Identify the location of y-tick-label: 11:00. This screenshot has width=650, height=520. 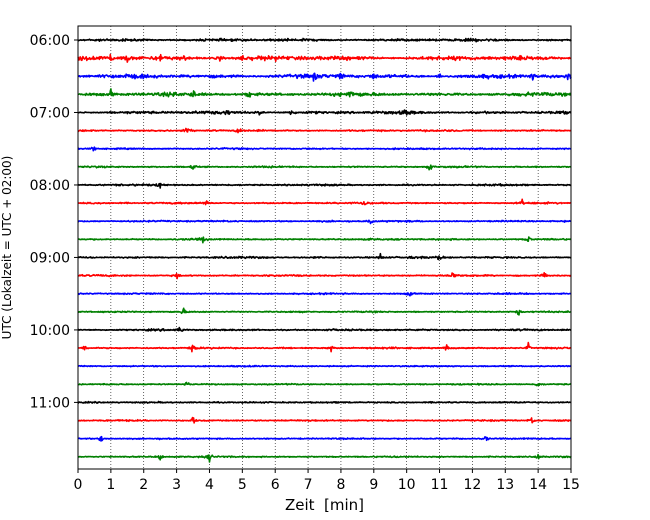
(50, 403).